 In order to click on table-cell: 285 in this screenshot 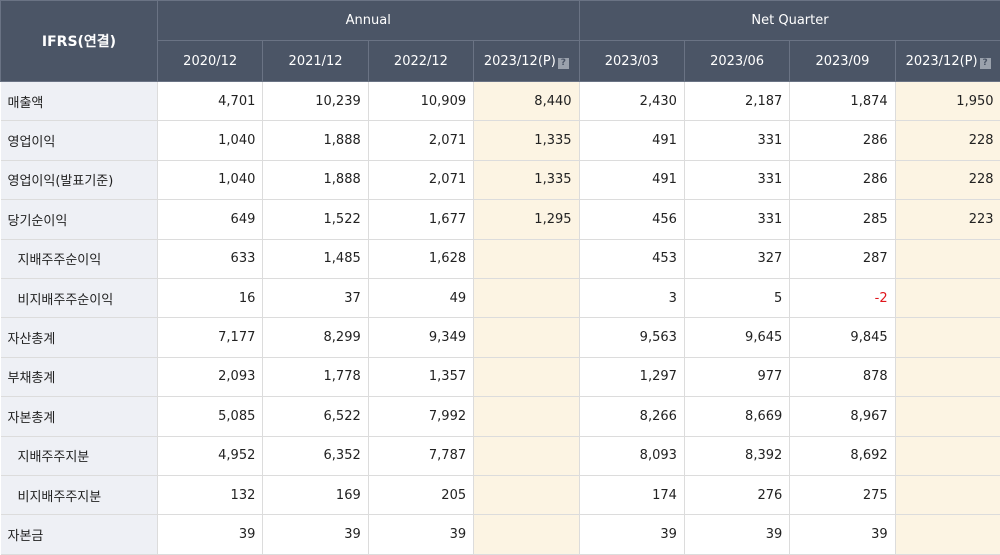, I will do `click(842, 219)`.